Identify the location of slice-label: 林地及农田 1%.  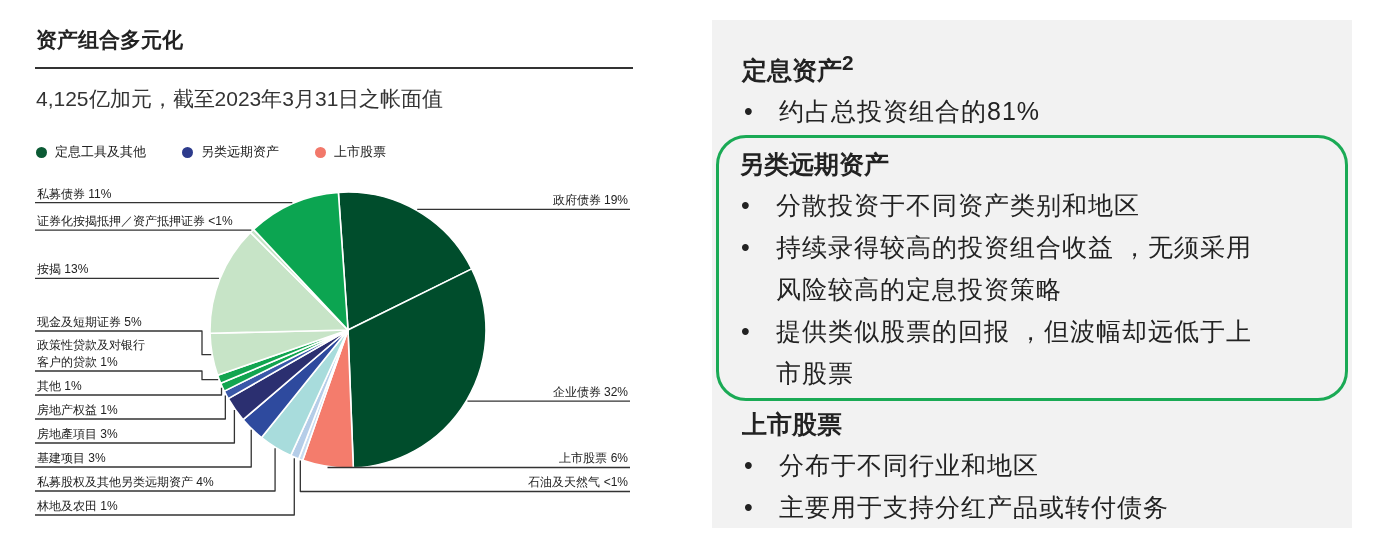
(77, 506).